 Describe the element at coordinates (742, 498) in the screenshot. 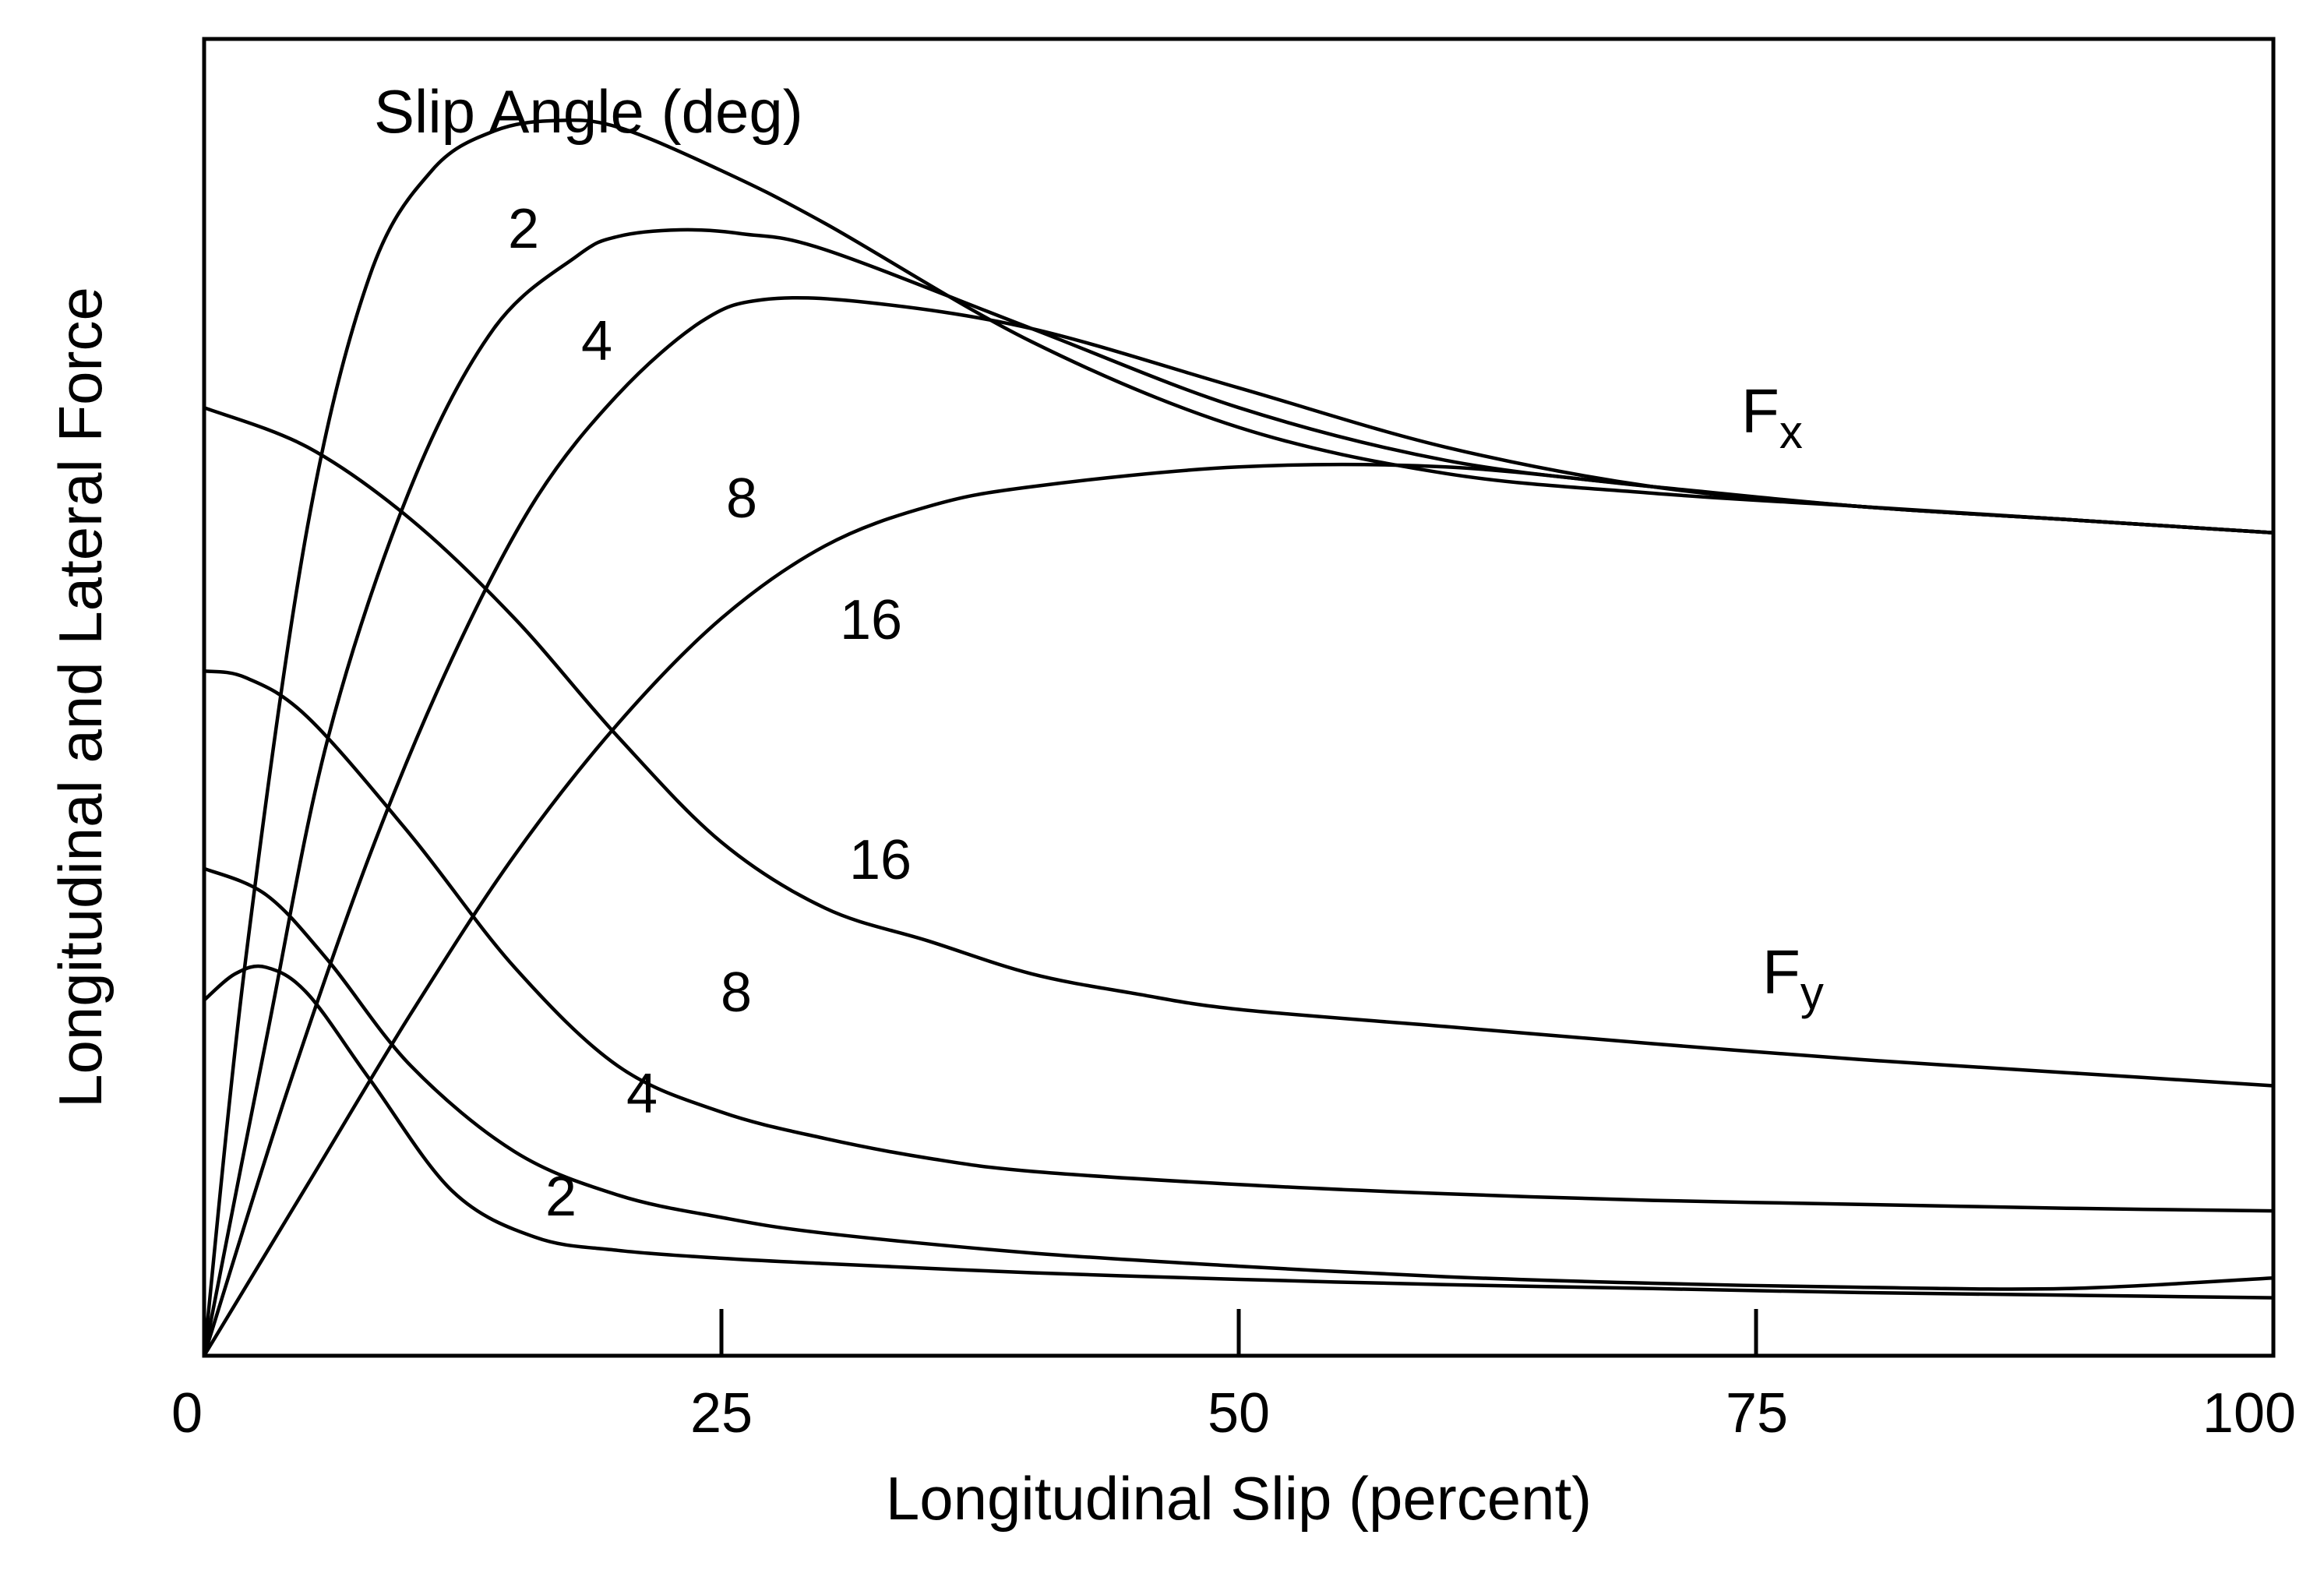

I see `series-label-fx-8: 8` at that location.